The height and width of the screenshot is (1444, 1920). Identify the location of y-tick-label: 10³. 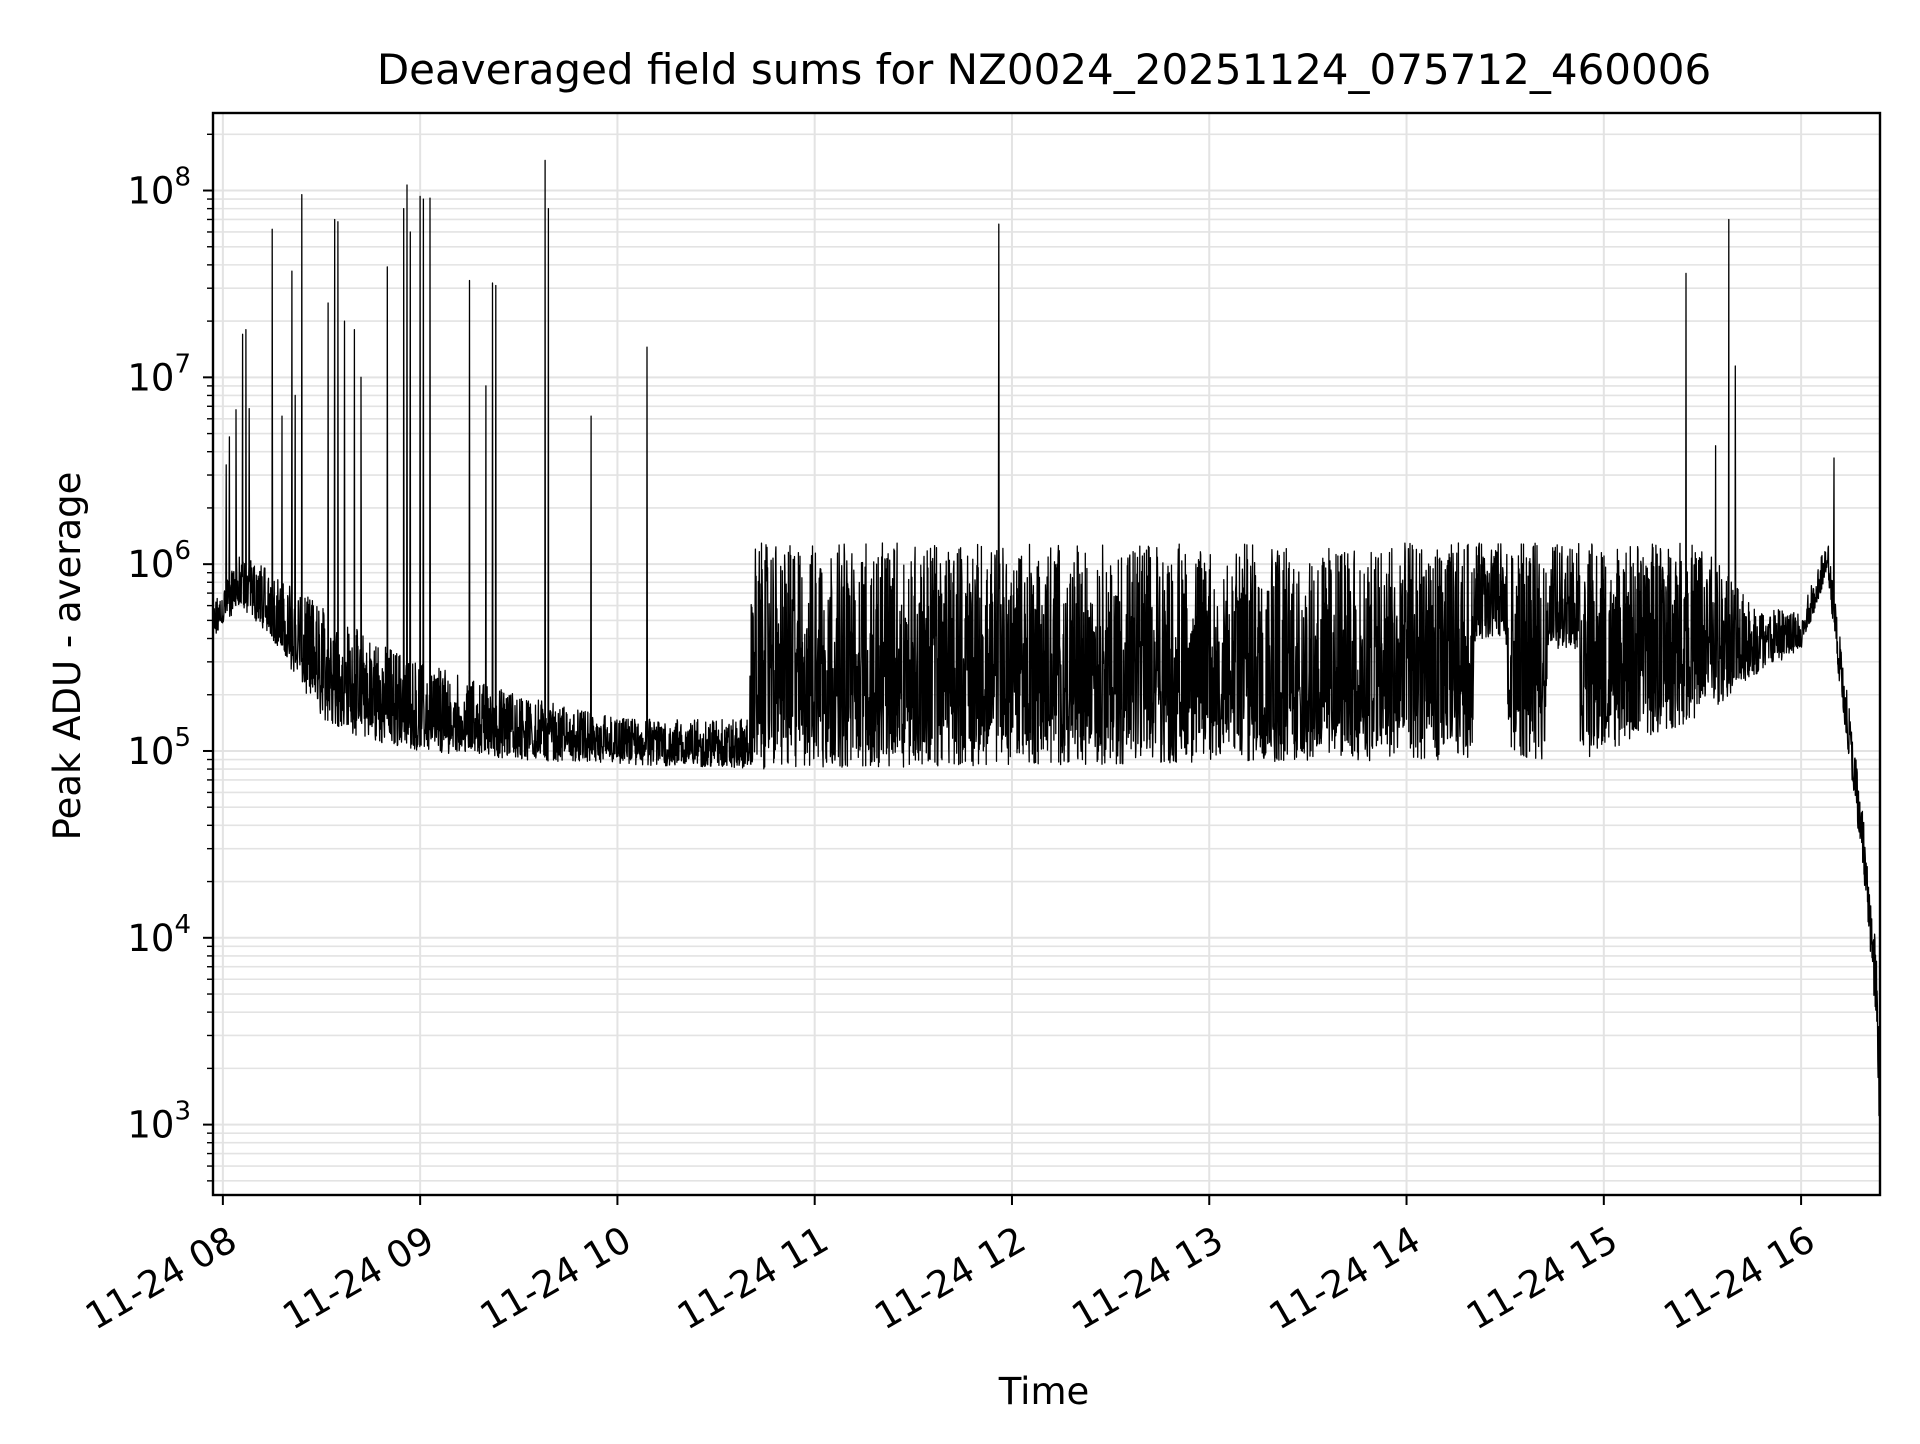
(159, 1122).